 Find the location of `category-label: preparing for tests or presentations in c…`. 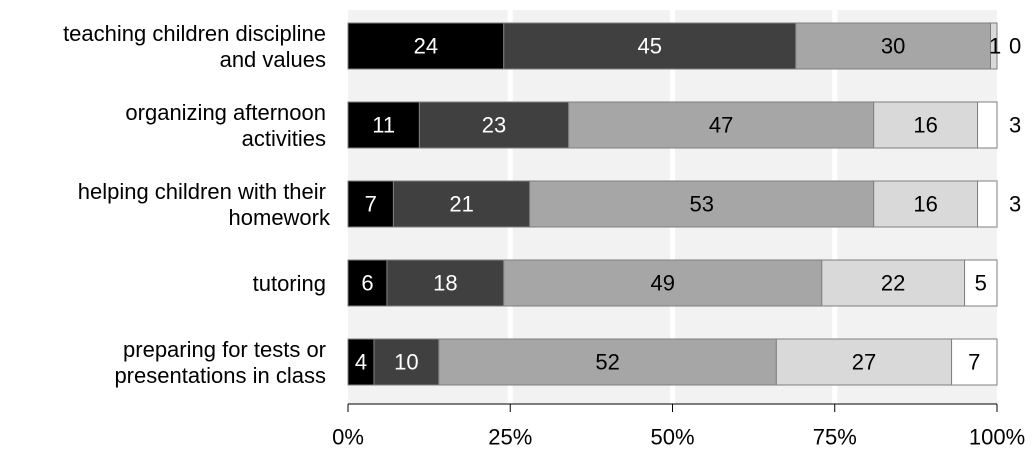

category-label: preparing for tests or presentations in c… is located at coordinates (220, 362).